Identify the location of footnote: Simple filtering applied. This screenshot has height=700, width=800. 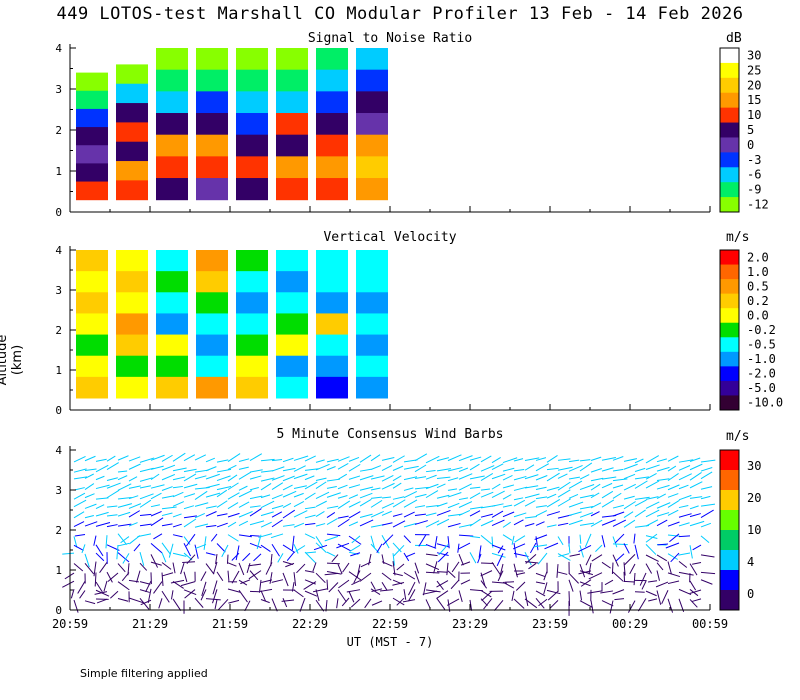
(144, 673).